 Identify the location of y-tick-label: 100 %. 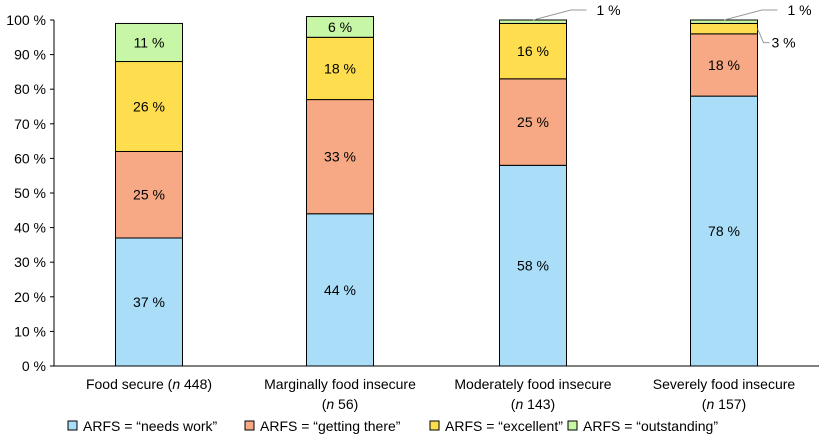
(26, 20).